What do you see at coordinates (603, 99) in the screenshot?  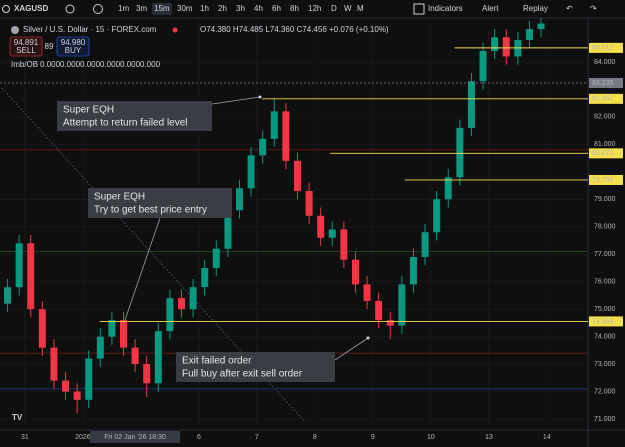 I see `level-label: 82.657` at bounding box center [603, 99].